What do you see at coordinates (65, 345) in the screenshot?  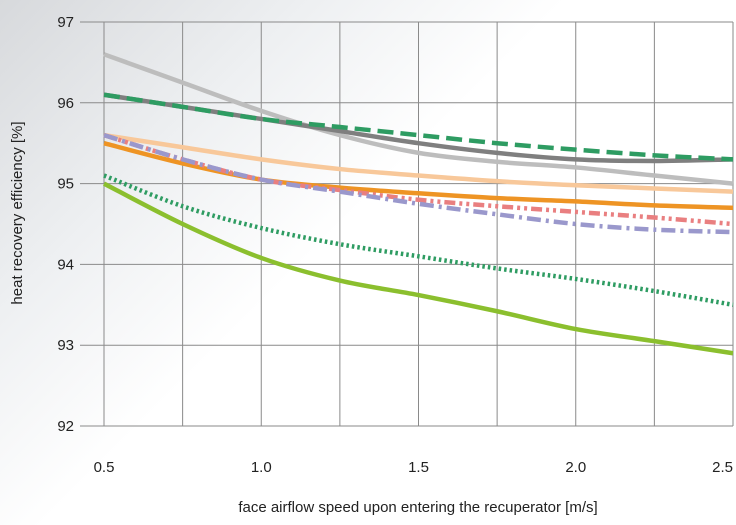 I see `y-tick-label: 93` at bounding box center [65, 345].